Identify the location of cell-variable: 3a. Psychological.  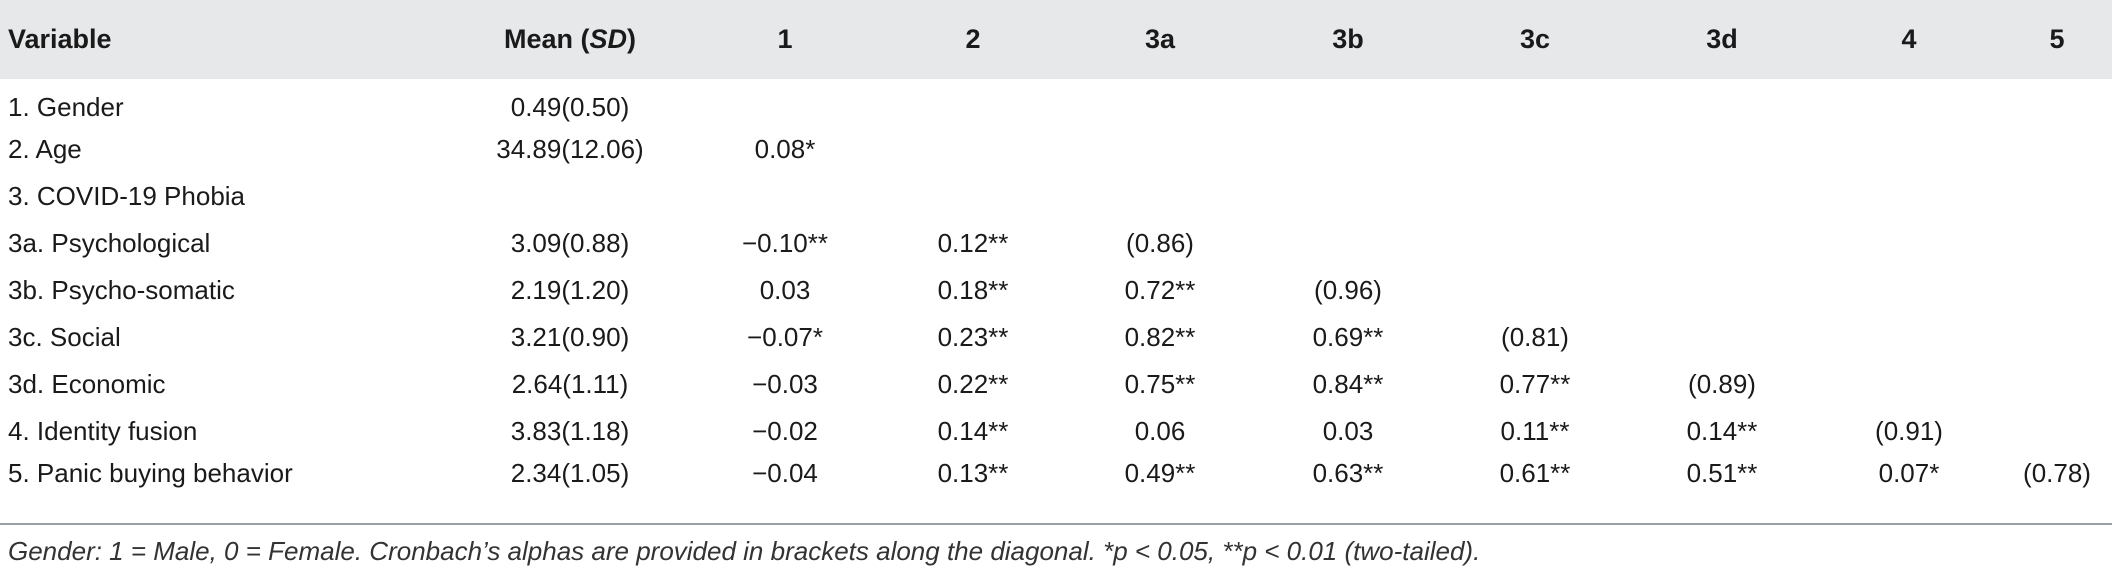
(109, 243).